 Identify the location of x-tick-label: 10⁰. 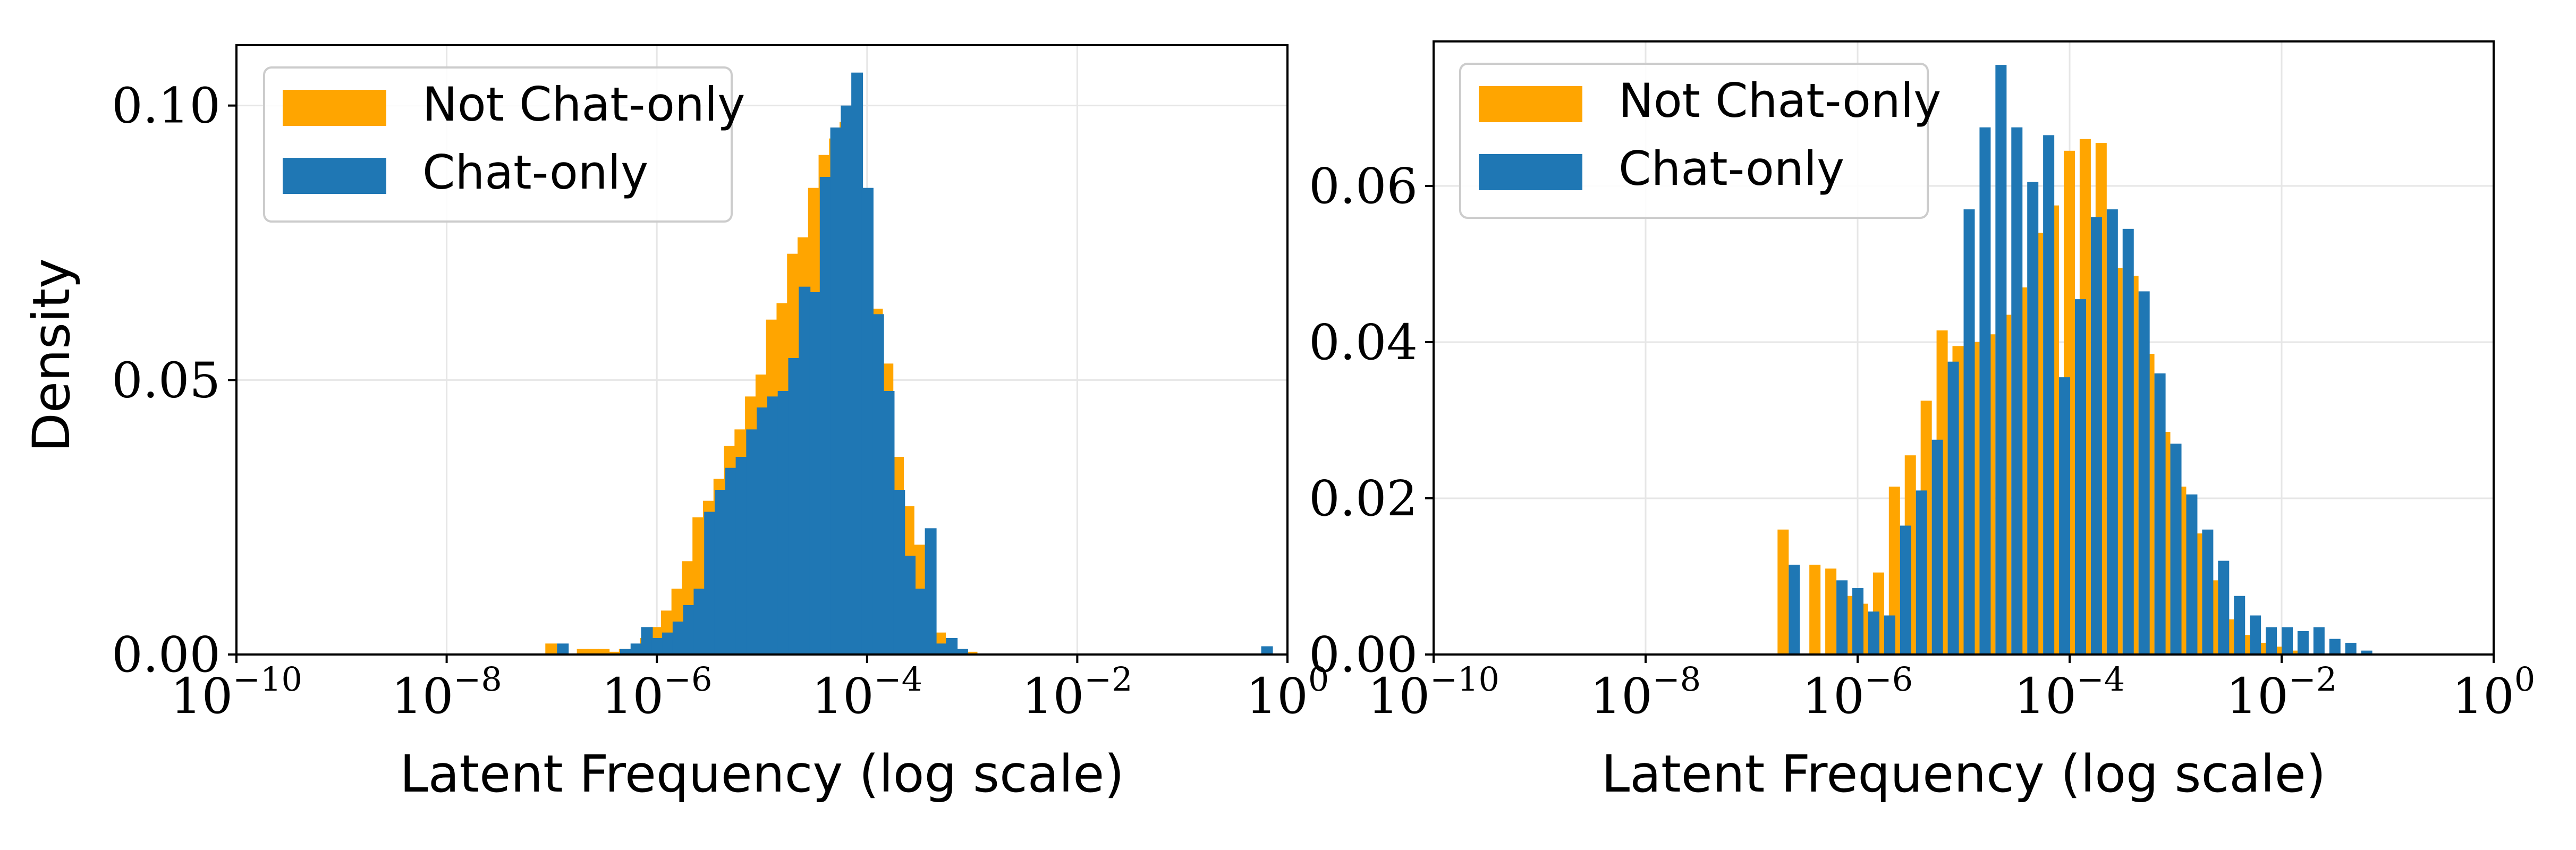
(2494, 692).